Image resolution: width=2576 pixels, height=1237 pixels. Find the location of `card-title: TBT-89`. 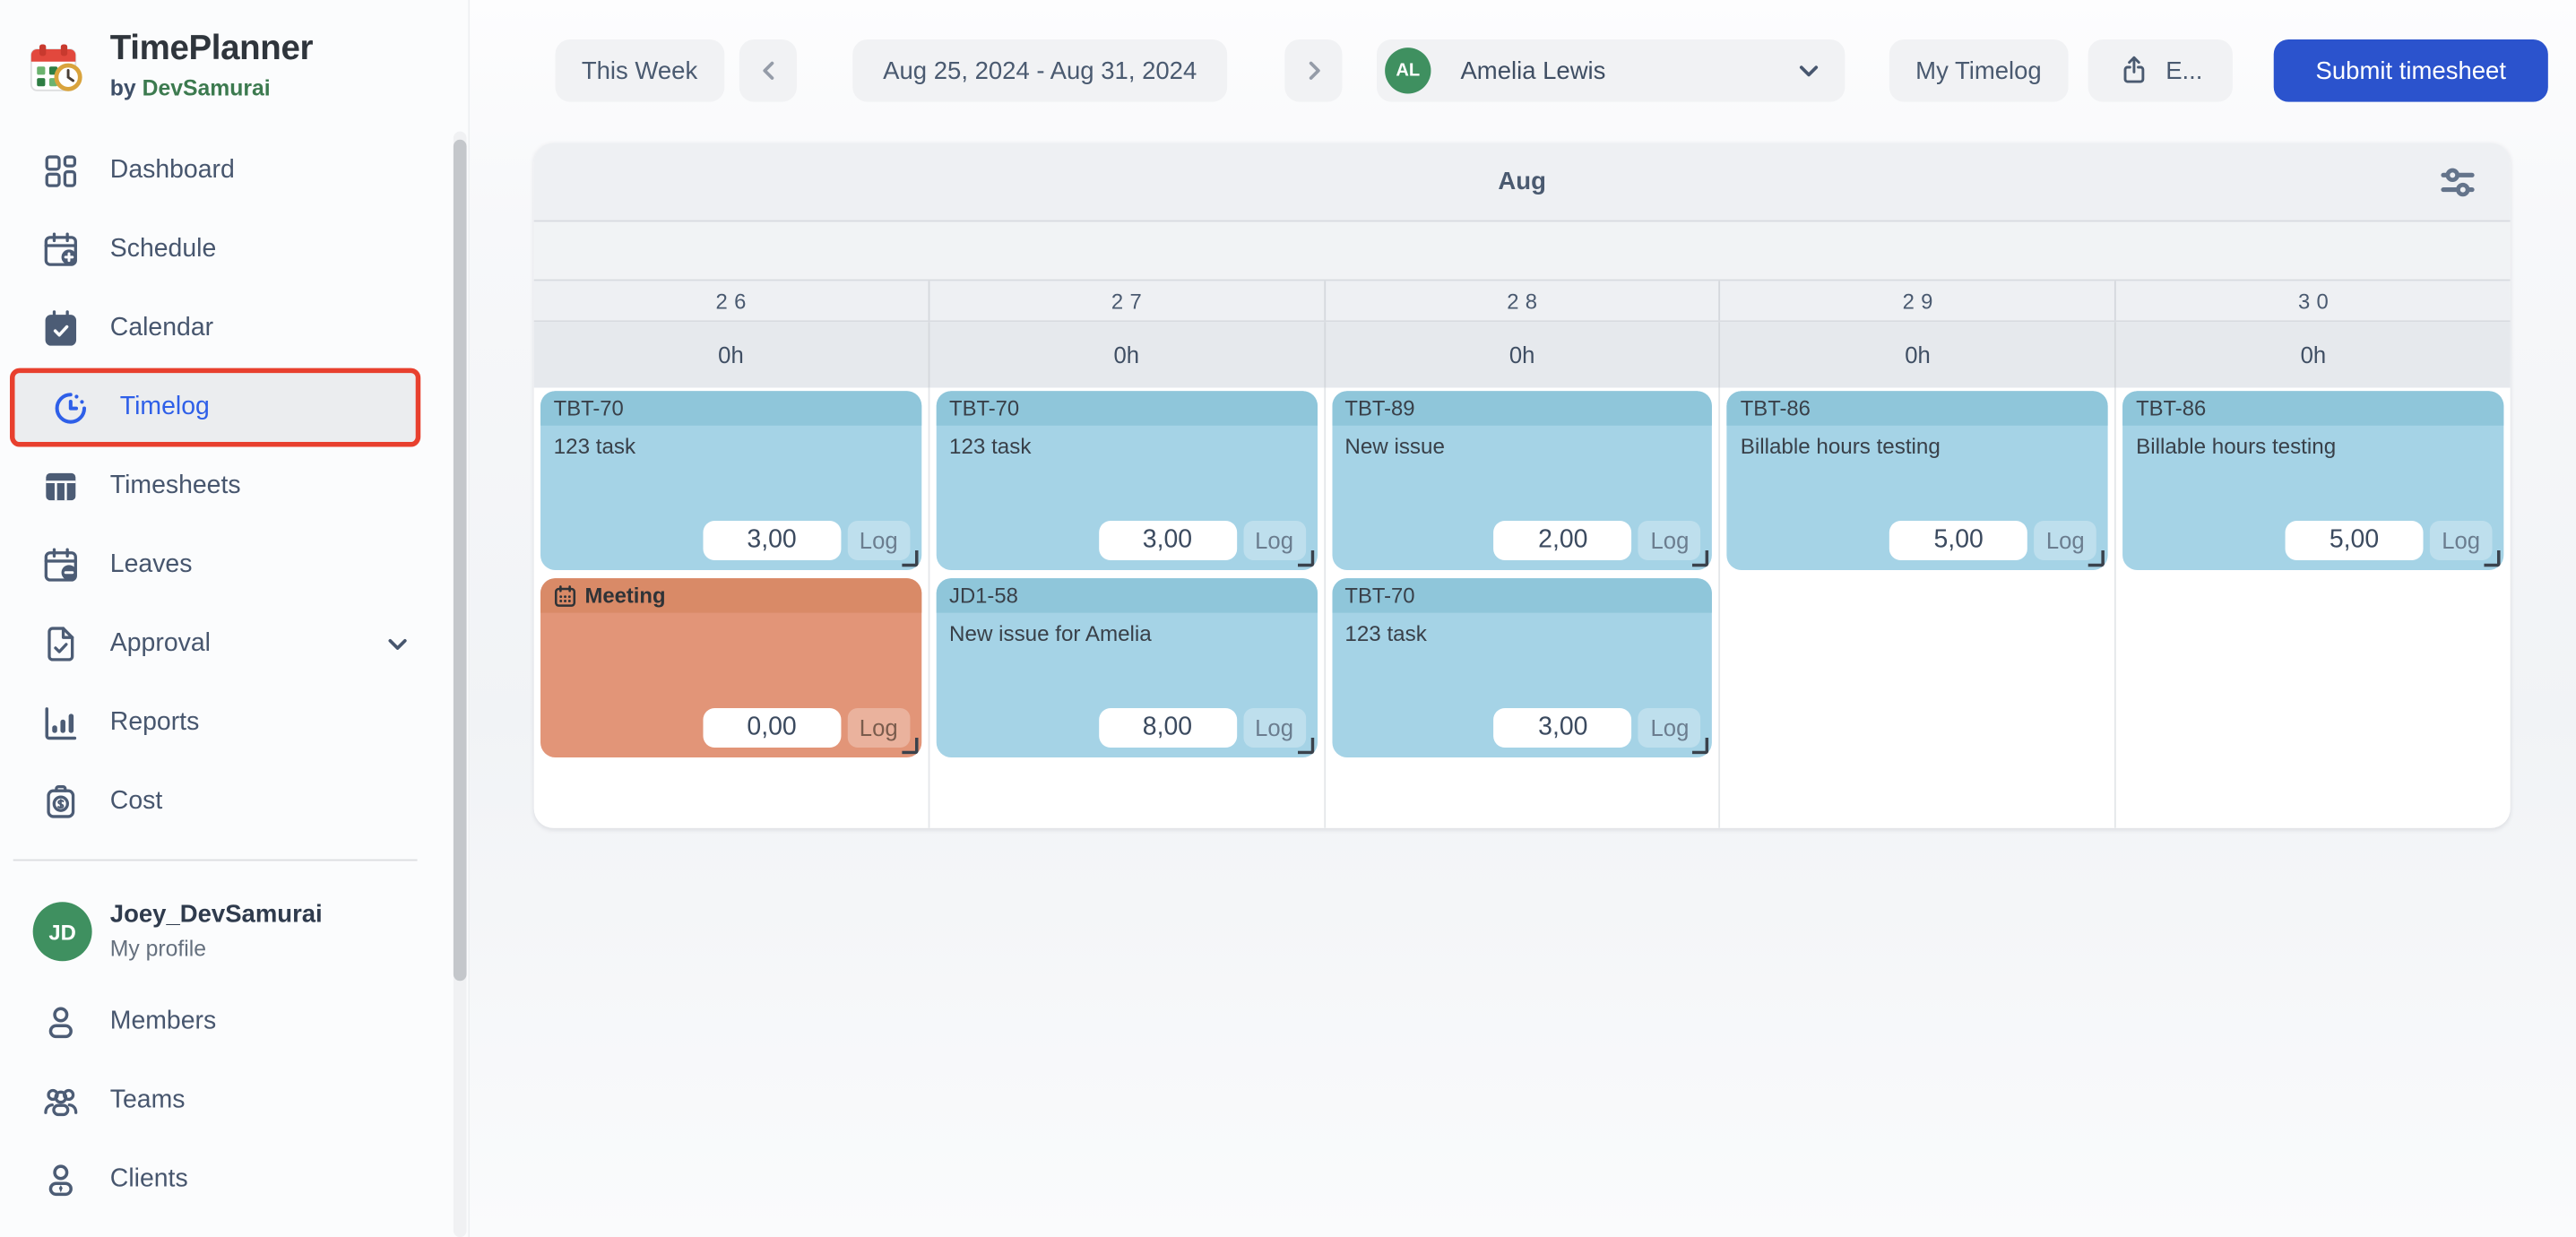

card-title: TBT-89 is located at coordinates (1379, 408).